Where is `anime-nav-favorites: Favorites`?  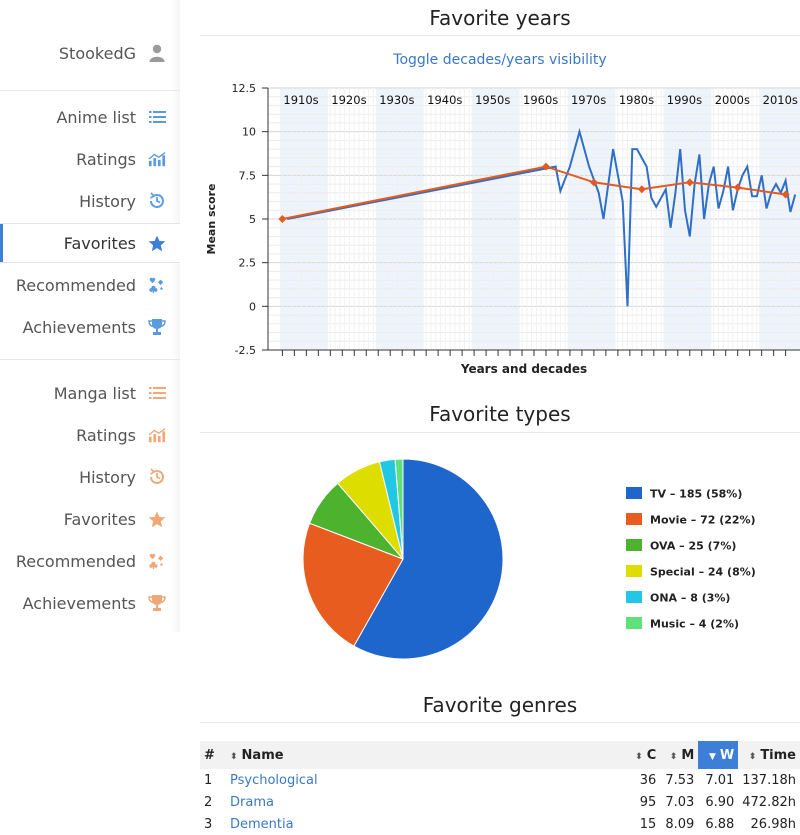 anime-nav-favorites: Favorites is located at coordinates (90, 243).